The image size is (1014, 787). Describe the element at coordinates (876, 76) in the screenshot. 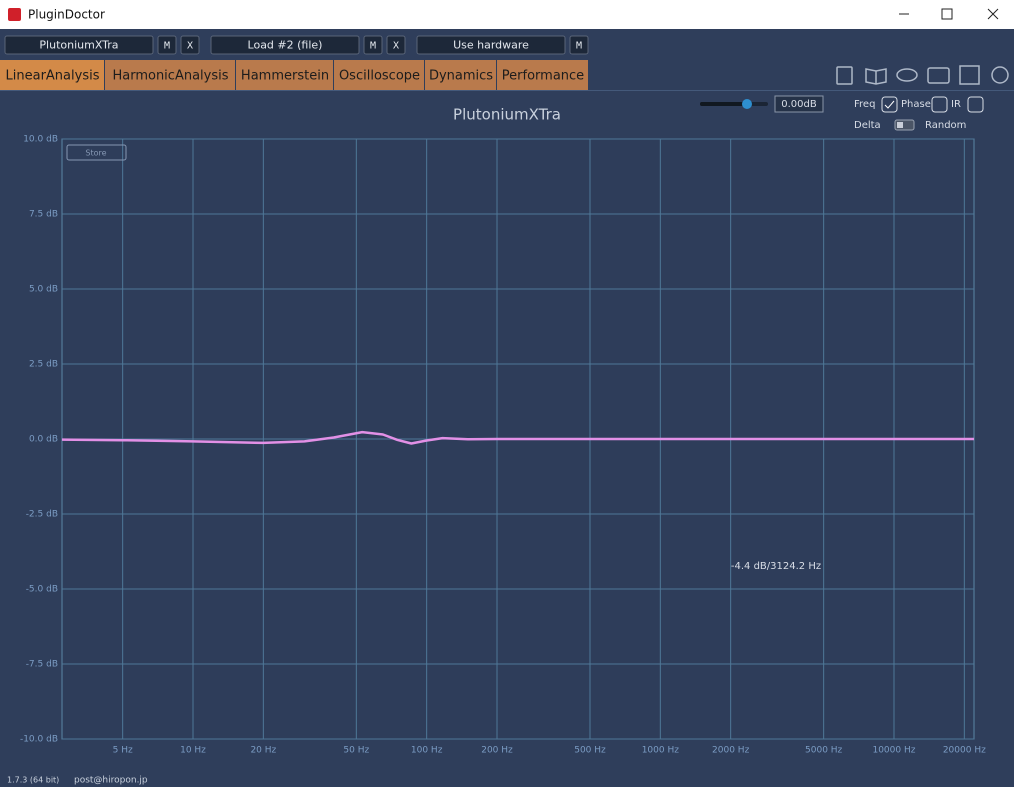

I see `book-icon` at that location.